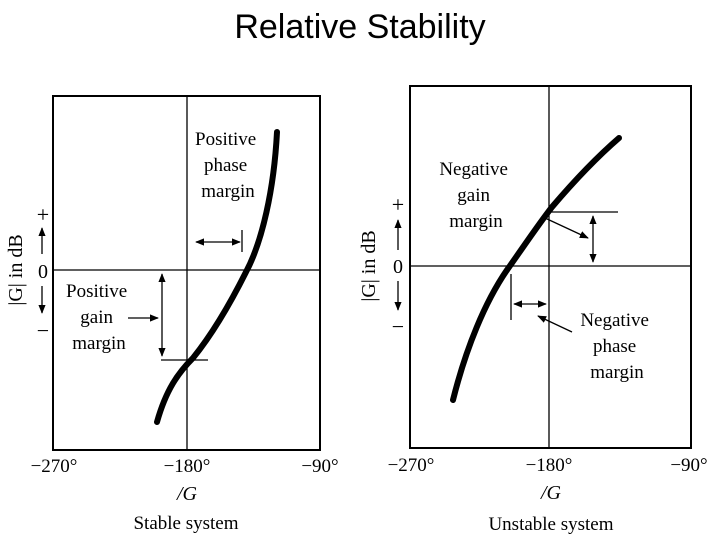 The height and width of the screenshot is (540, 720). What do you see at coordinates (551, 493) in the screenshot?
I see `unstable-xlabel: /G` at bounding box center [551, 493].